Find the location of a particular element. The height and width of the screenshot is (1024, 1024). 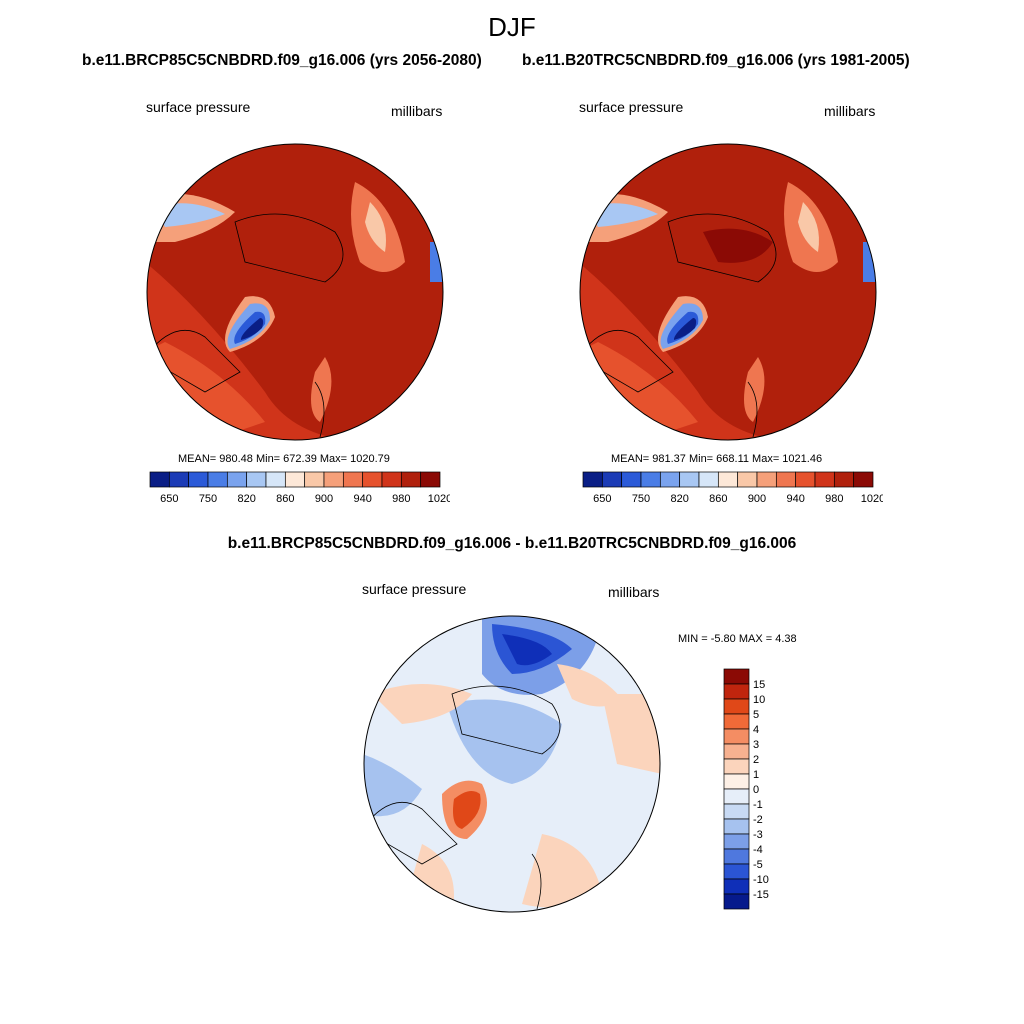

panel-3-variable-label: surface pressure is located at coordinates (414, 589).